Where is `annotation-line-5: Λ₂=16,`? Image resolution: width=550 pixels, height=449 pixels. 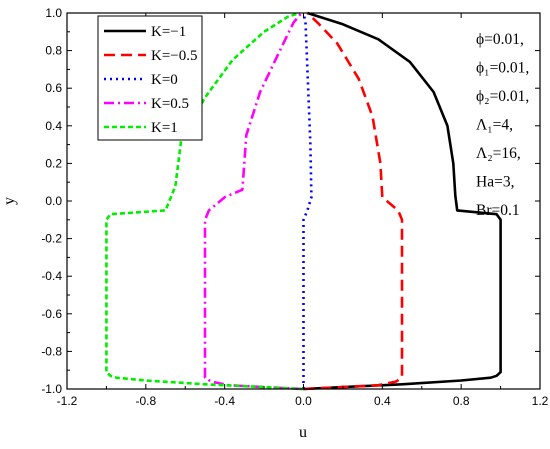 annotation-line-5: Λ₂=16, is located at coordinates (498, 153).